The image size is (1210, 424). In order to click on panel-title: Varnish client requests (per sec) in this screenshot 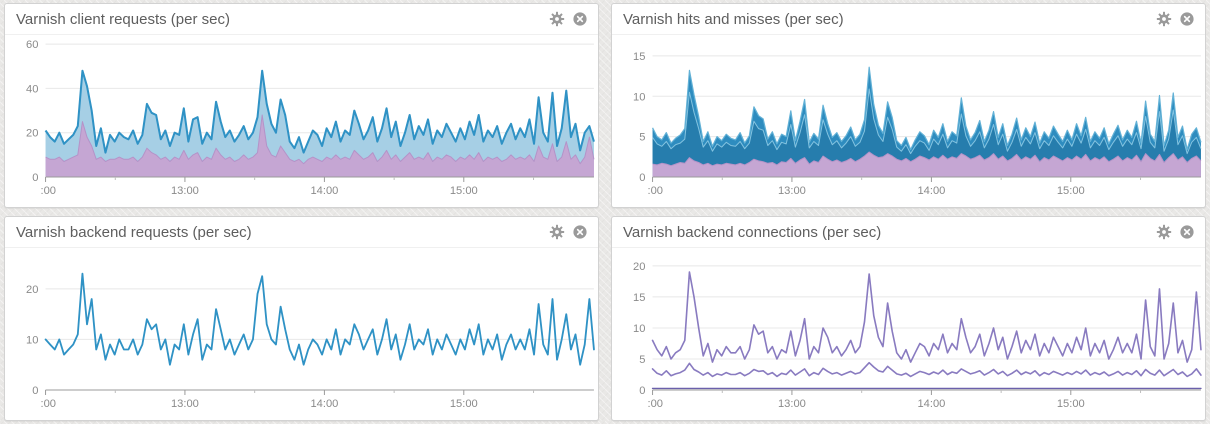, I will do `click(123, 19)`.